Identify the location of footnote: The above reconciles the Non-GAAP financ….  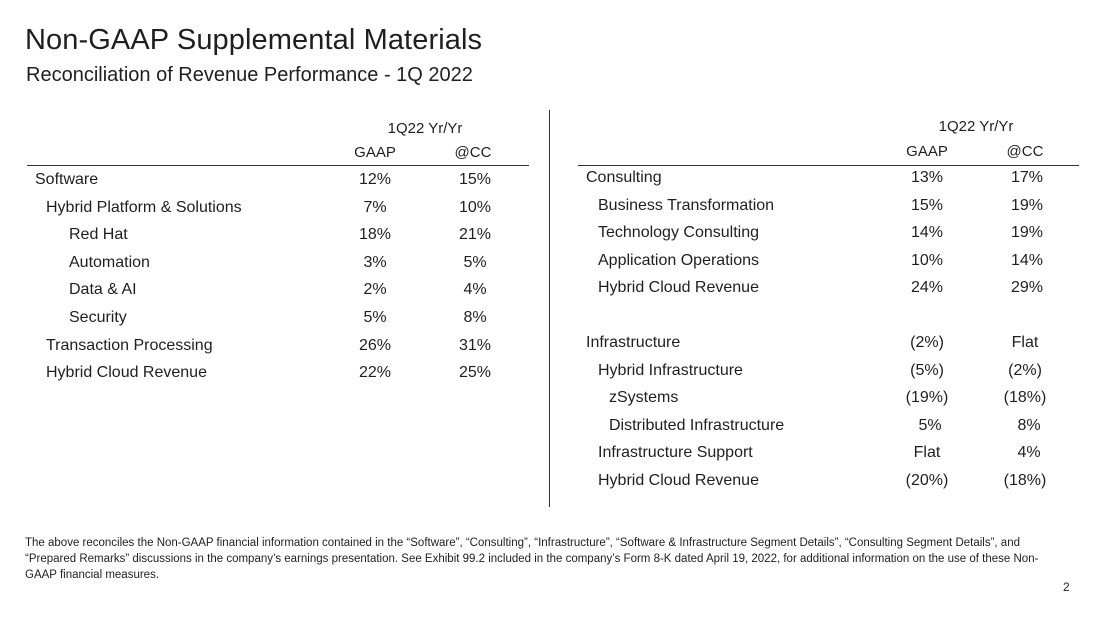
(532, 559).